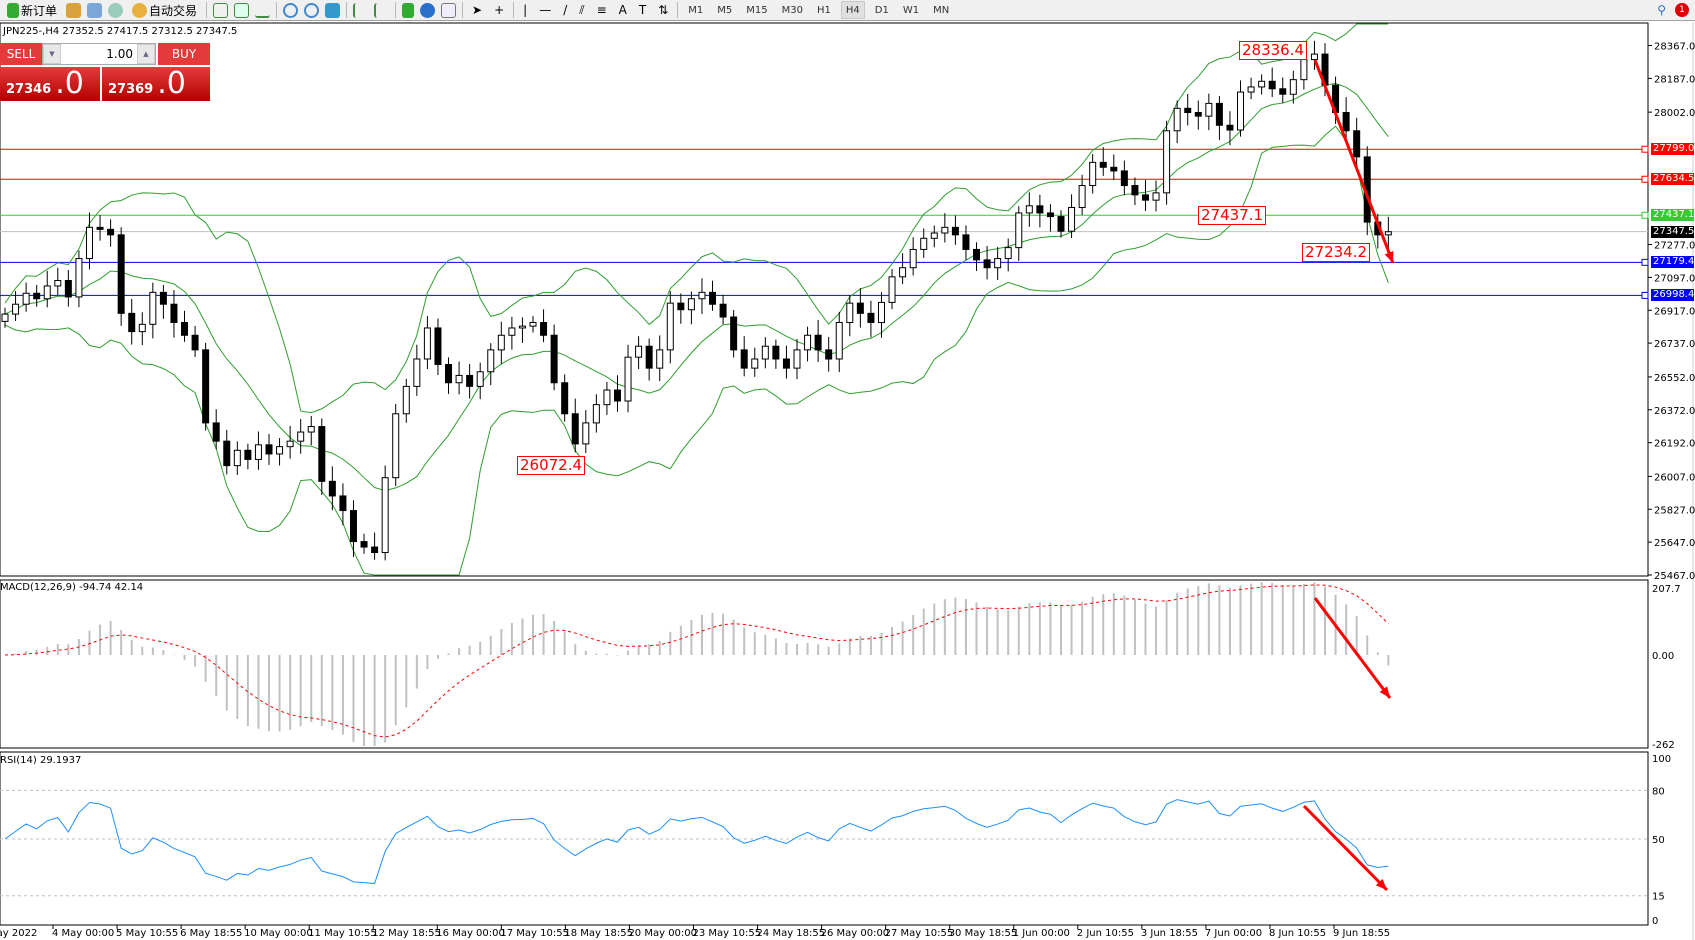 The height and width of the screenshot is (940, 1695). Describe the element at coordinates (428, 10) in the screenshot. I see `periods-clock-icon` at that location.